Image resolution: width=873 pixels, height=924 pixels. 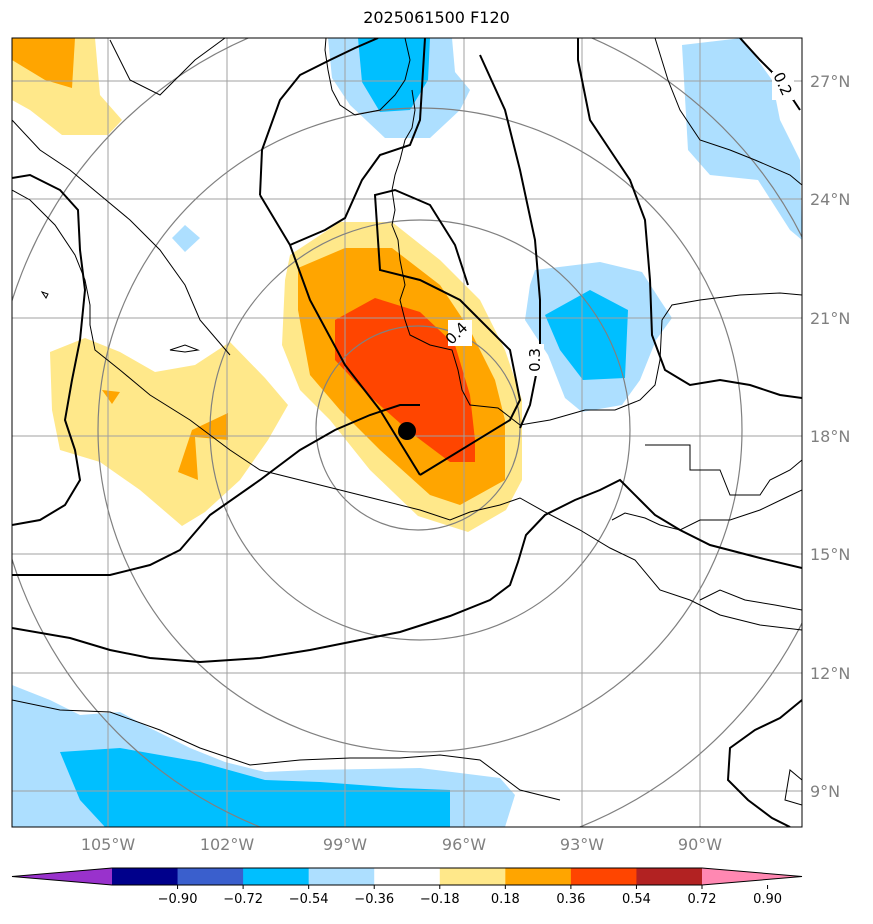 I want to click on contour-label-03: 0.3, so click(x=535, y=360).